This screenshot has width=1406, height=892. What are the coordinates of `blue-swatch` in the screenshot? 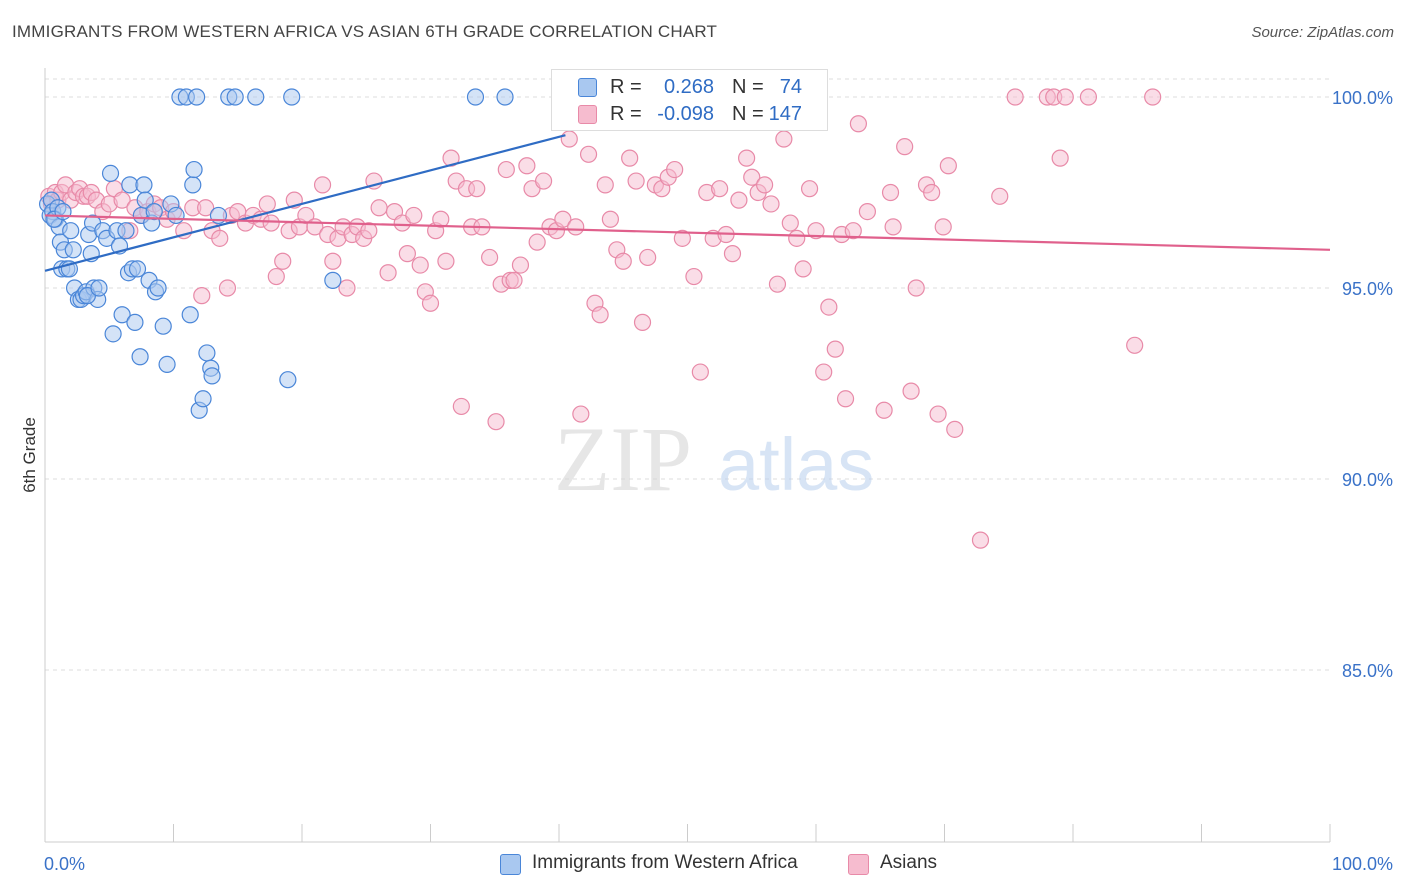 It's located at (510, 864).